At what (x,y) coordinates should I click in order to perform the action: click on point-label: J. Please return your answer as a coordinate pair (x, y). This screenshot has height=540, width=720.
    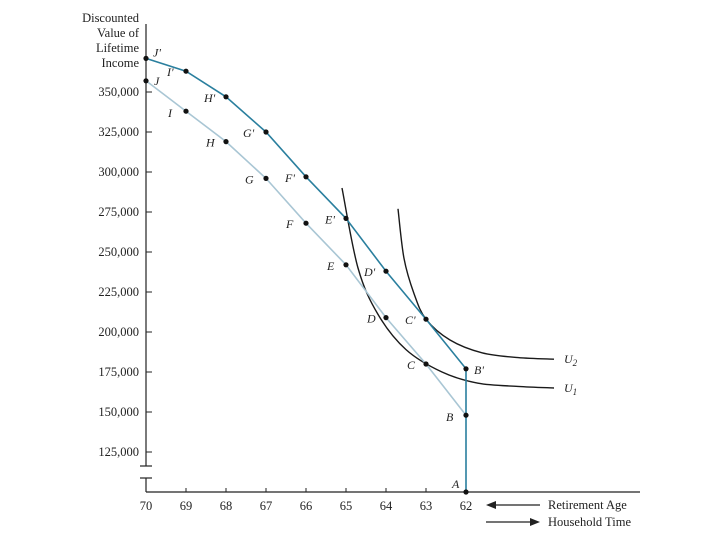
    Looking at the image, I should click on (157, 81).